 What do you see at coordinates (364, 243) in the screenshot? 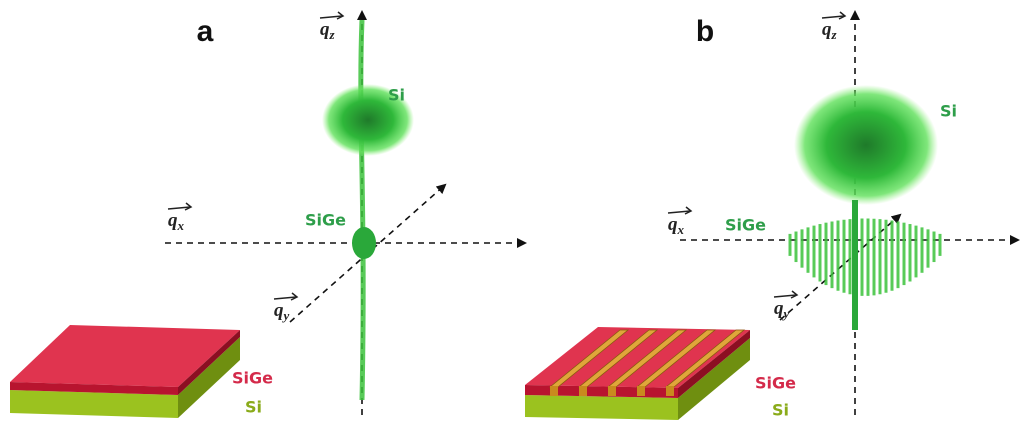
I see `sige-peak` at bounding box center [364, 243].